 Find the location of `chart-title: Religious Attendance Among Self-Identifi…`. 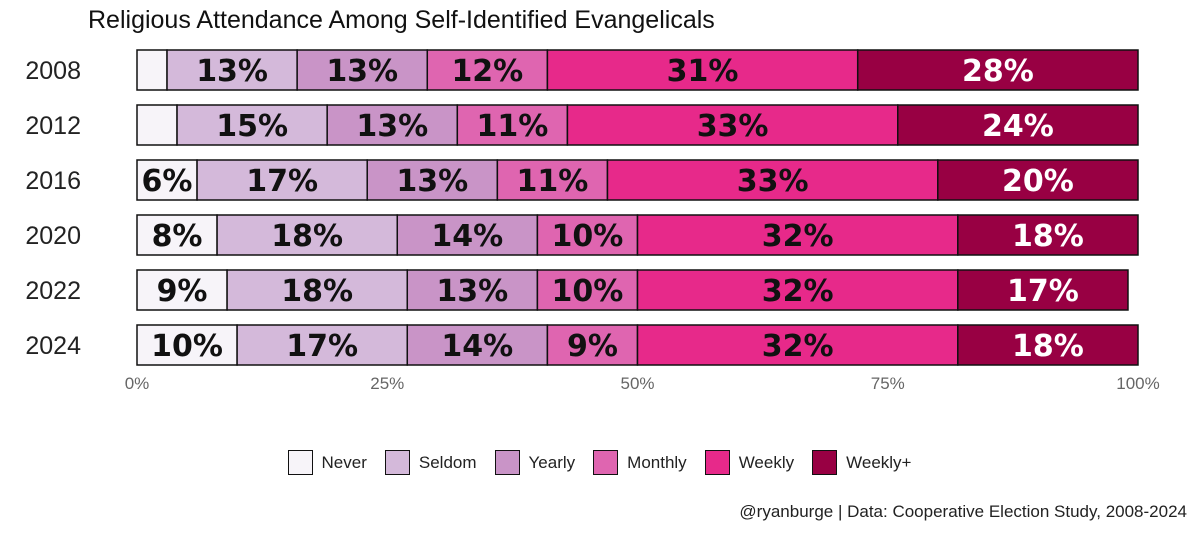

chart-title: Religious Attendance Among Self-Identifi… is located at coordinates (401, 20).